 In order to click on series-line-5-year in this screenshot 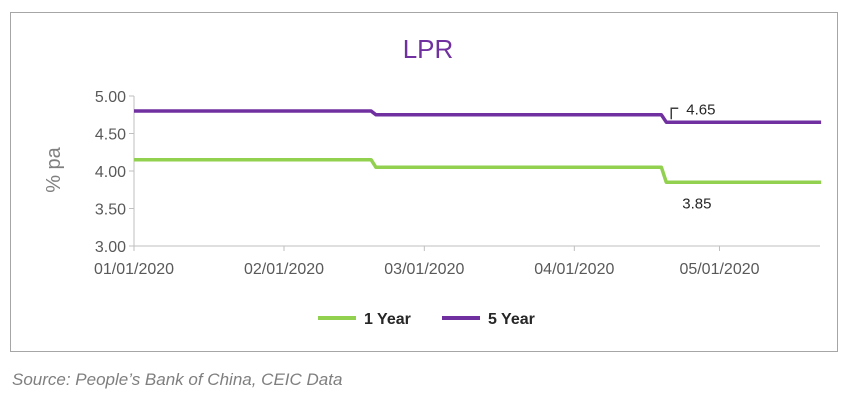, I will do `click(478, 116)`.